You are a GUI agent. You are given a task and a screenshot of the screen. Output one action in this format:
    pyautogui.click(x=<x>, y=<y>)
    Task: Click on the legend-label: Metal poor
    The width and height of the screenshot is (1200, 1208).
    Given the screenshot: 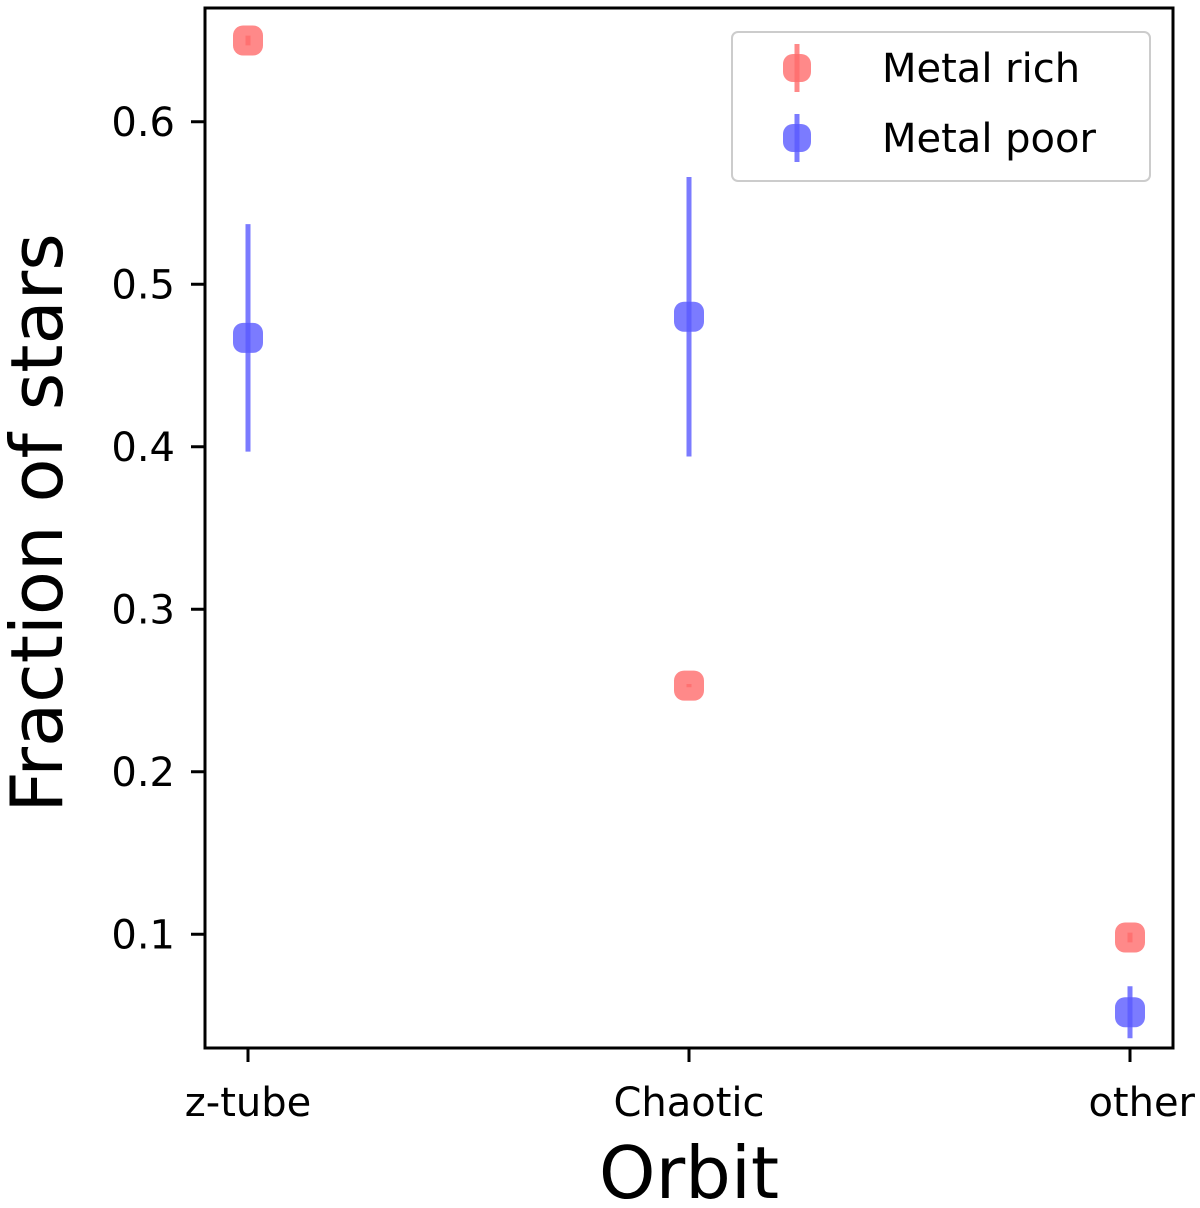 What is the action you would take?
    pyautogui.click(x=989, y=139)
    